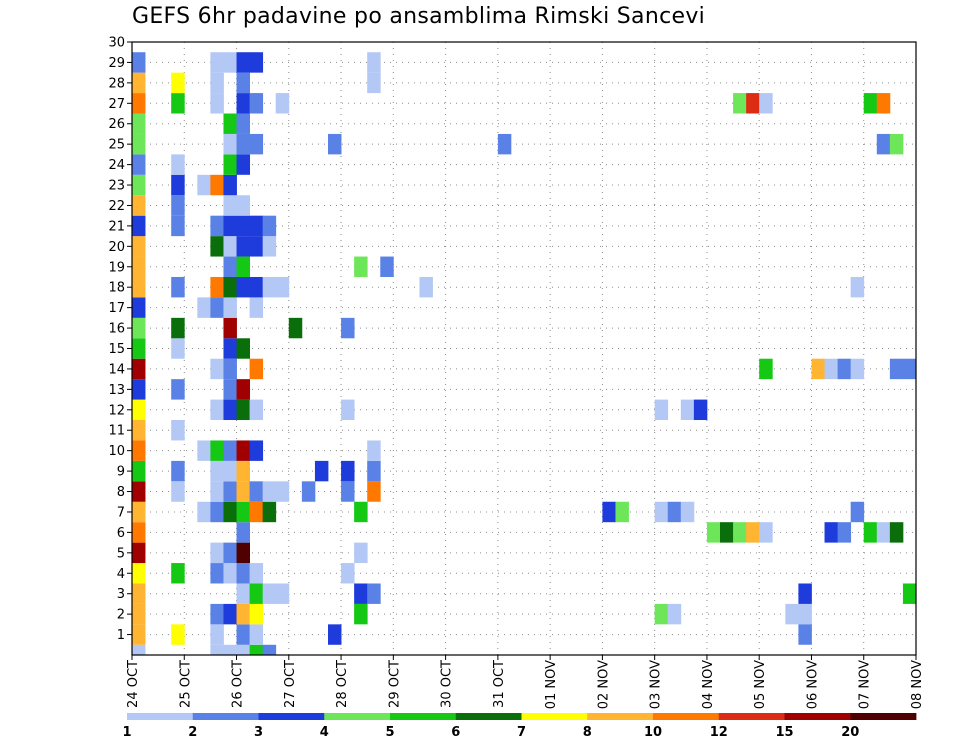 Image resolution: width=960 pixels, height=742 pixels. I want to click on y-tick-label: 9, so click(121, 472).